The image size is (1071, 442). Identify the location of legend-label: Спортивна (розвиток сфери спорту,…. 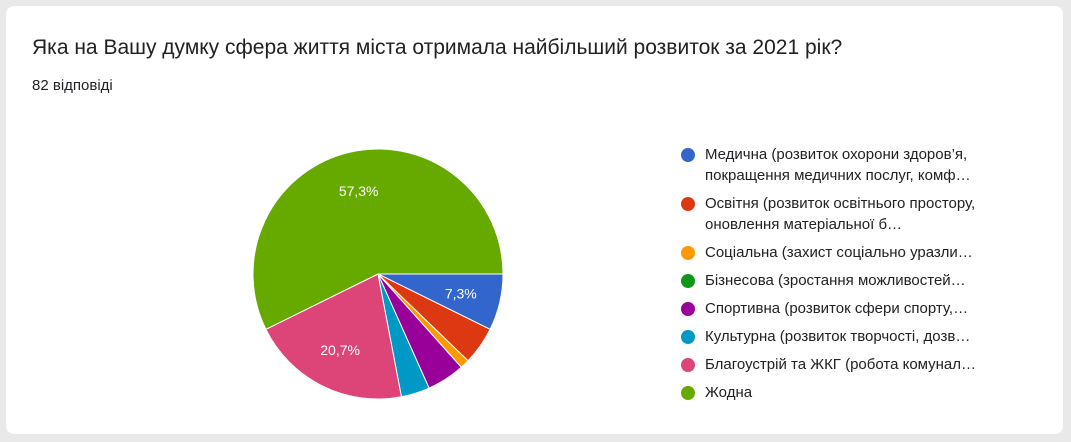
(837, 308).